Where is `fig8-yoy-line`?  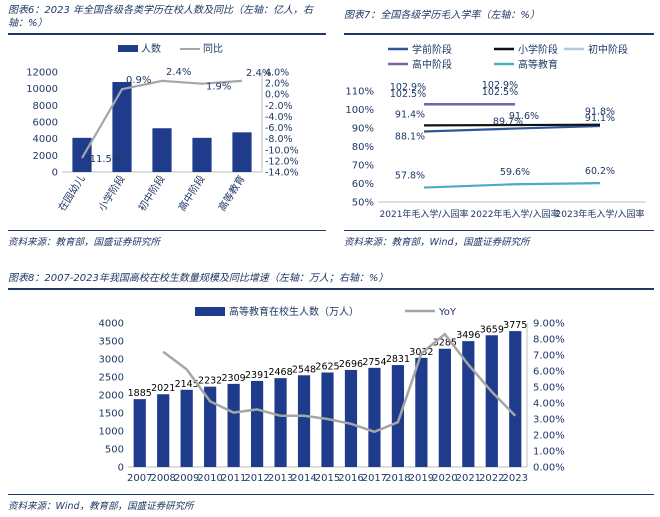 fig8-yoy-line is located at coordinates (339, 383).